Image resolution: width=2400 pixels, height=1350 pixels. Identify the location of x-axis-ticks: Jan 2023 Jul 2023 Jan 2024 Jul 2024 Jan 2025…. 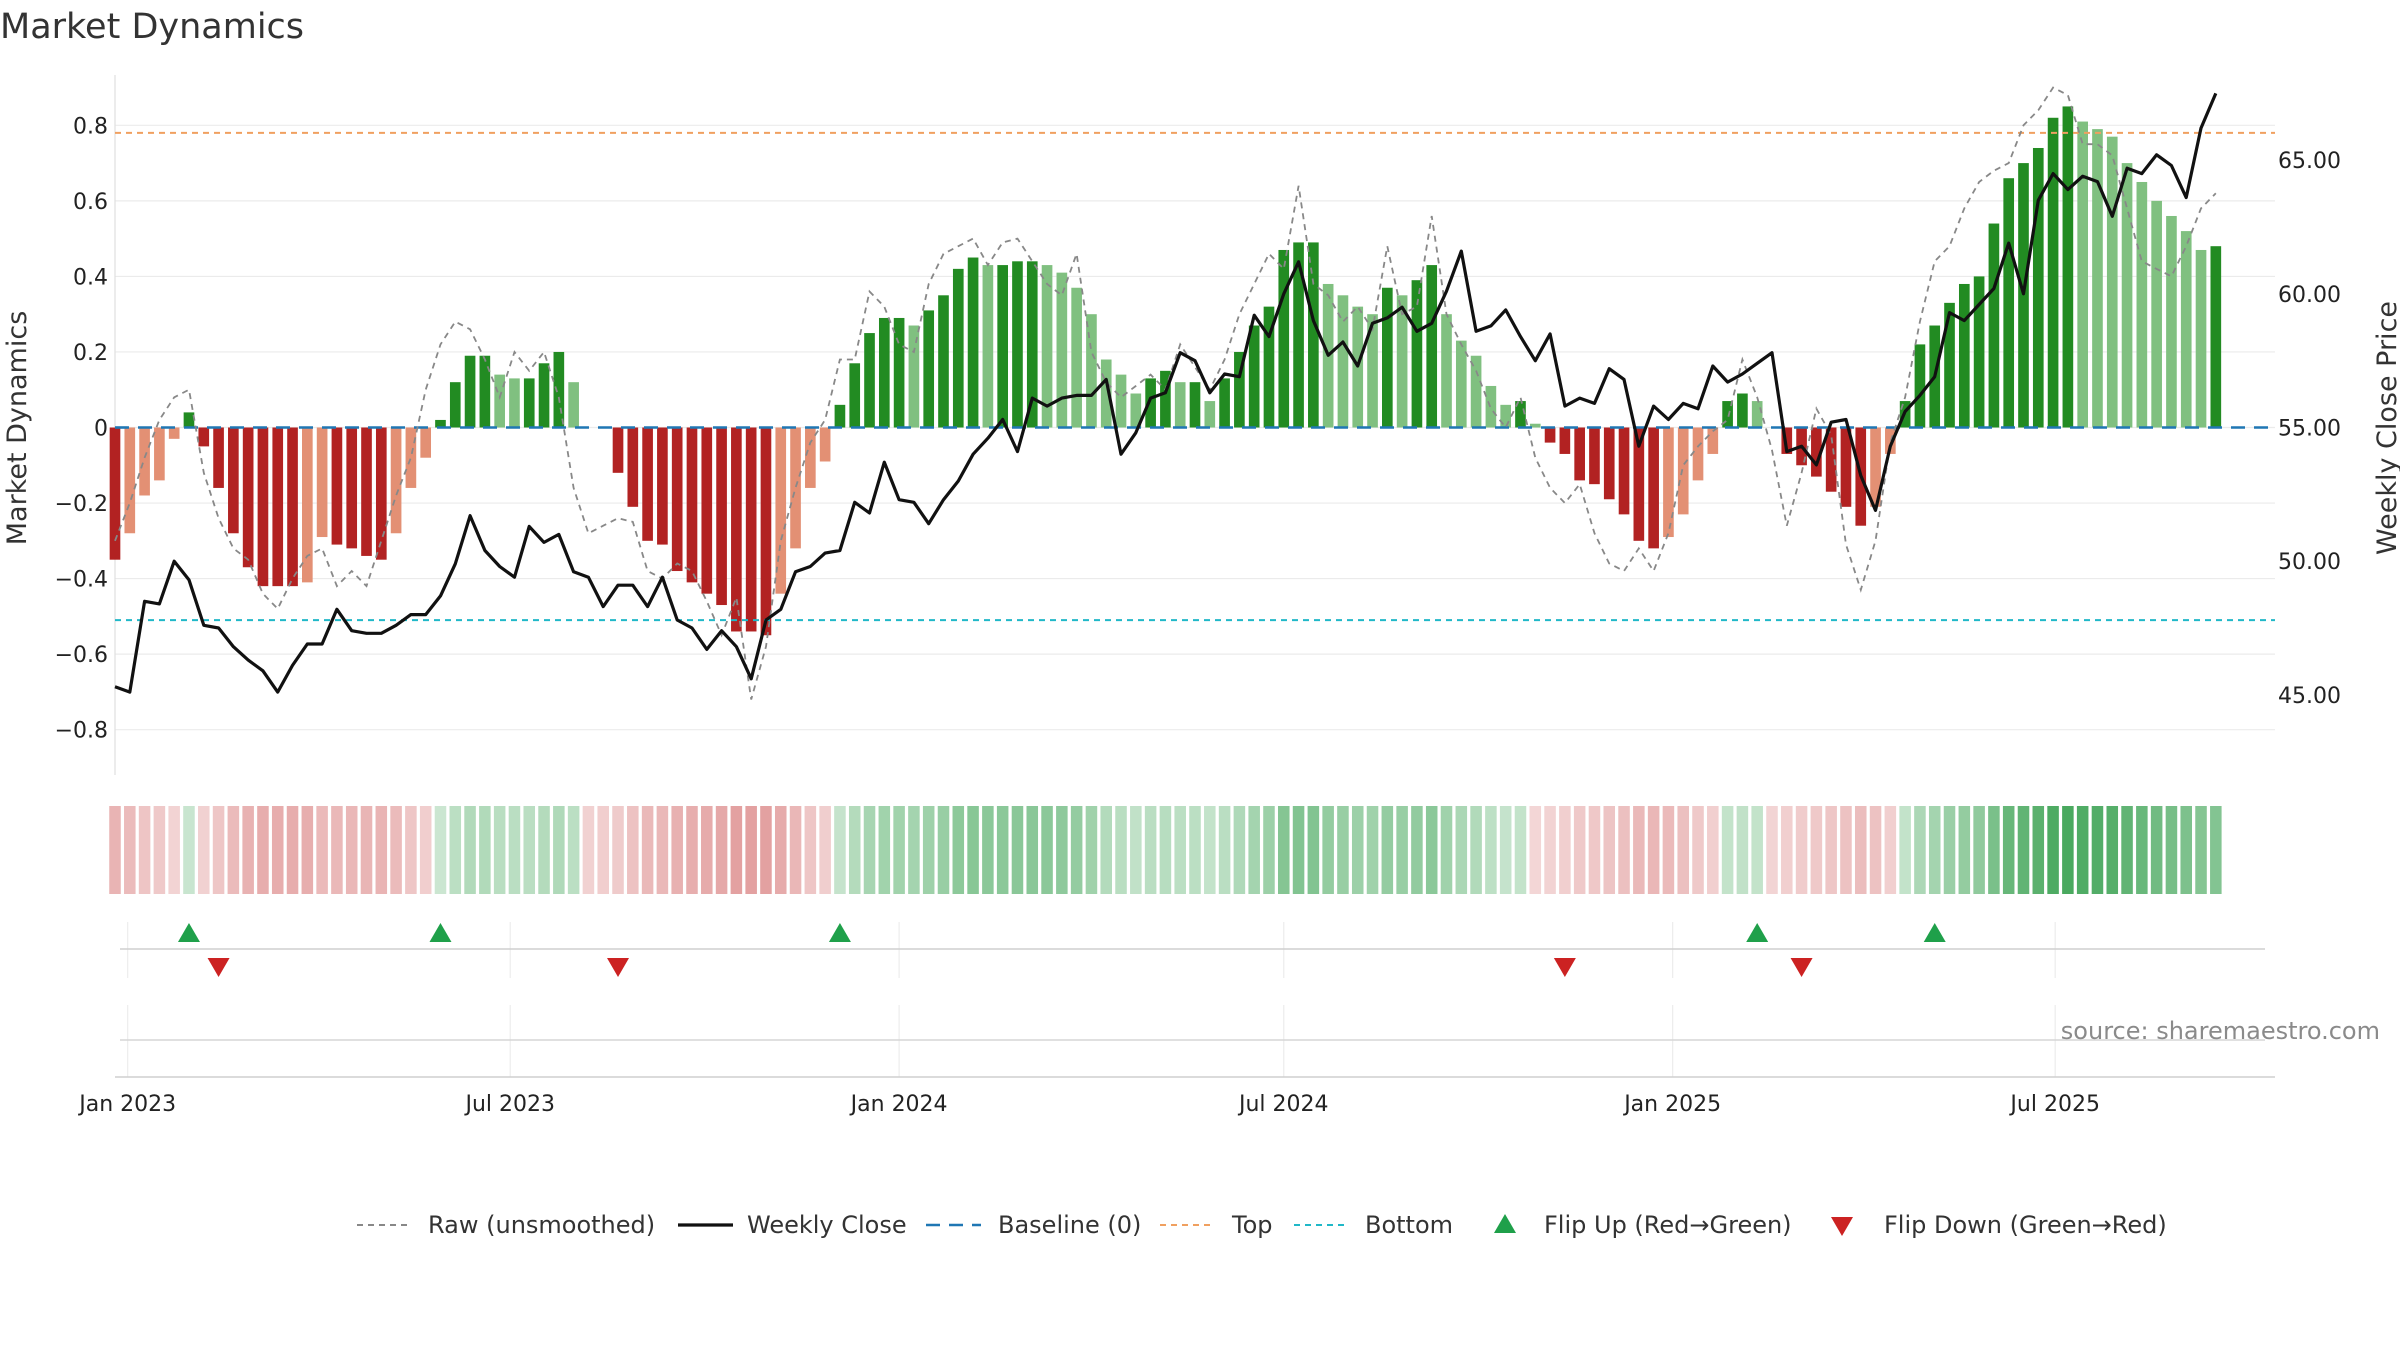
(1088, 1104).